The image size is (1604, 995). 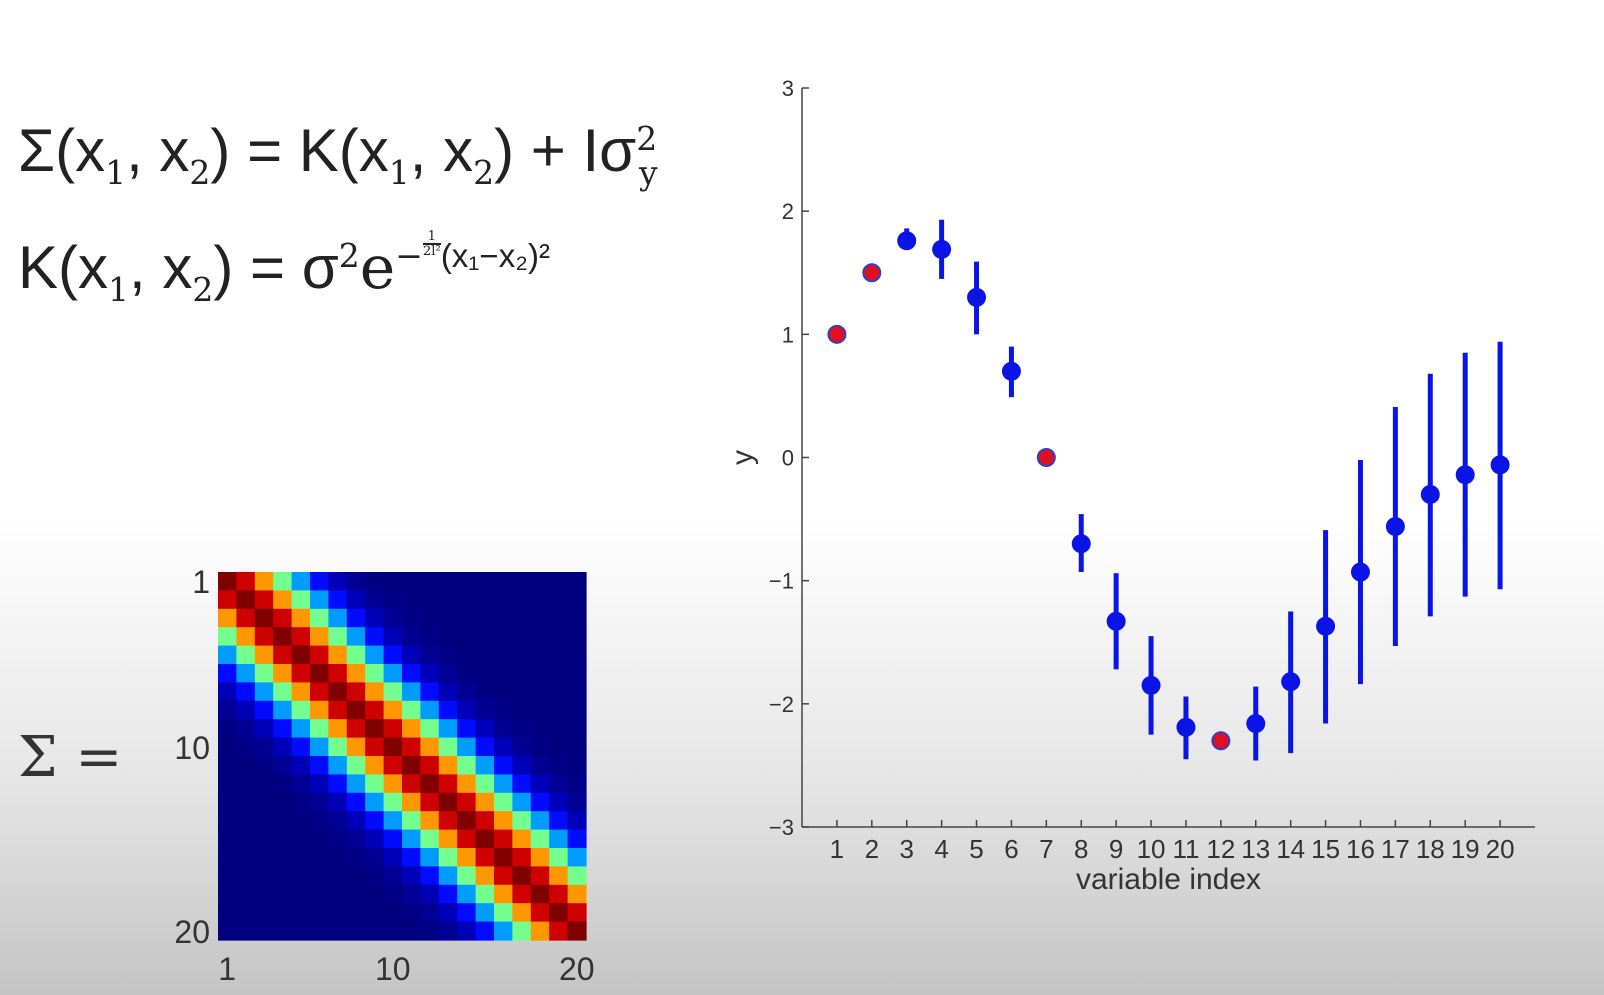 I want to click on eq2-exponent: −1 2l² (x₁−x₂)², so click(x=472, y=252).